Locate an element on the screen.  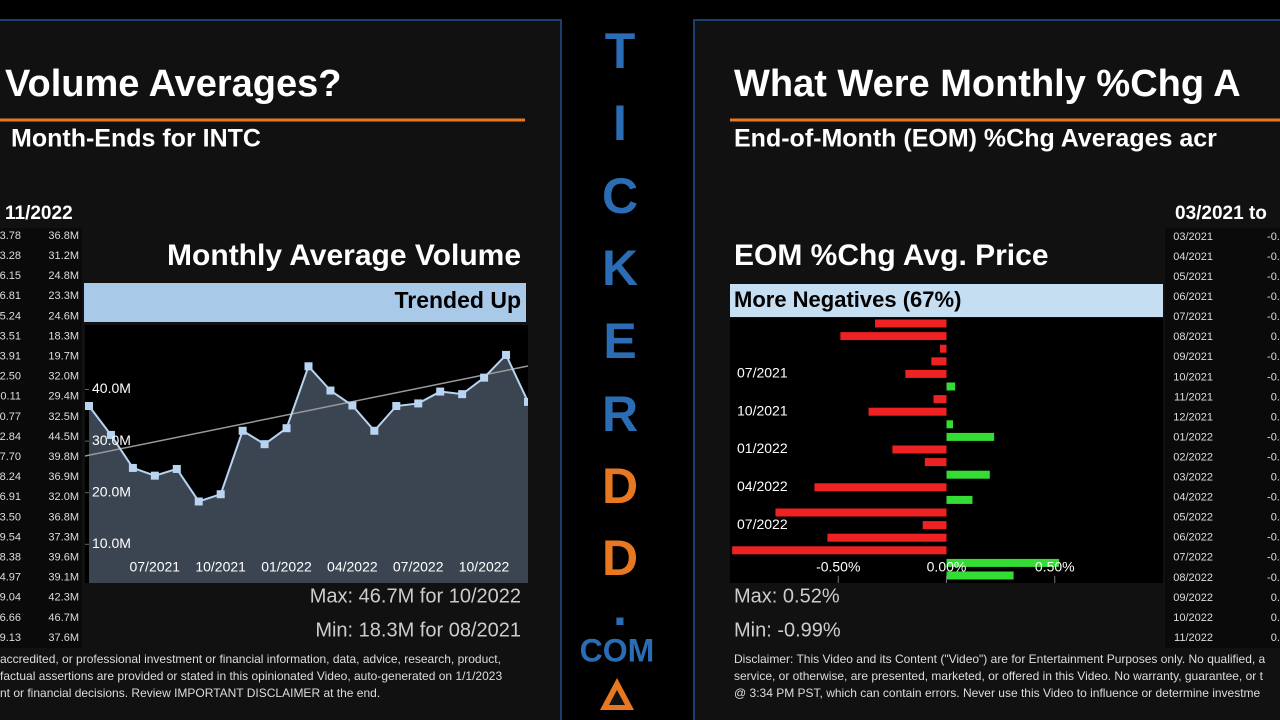
y-tick-label: 04/2022 is located at coordinates (762, 486).